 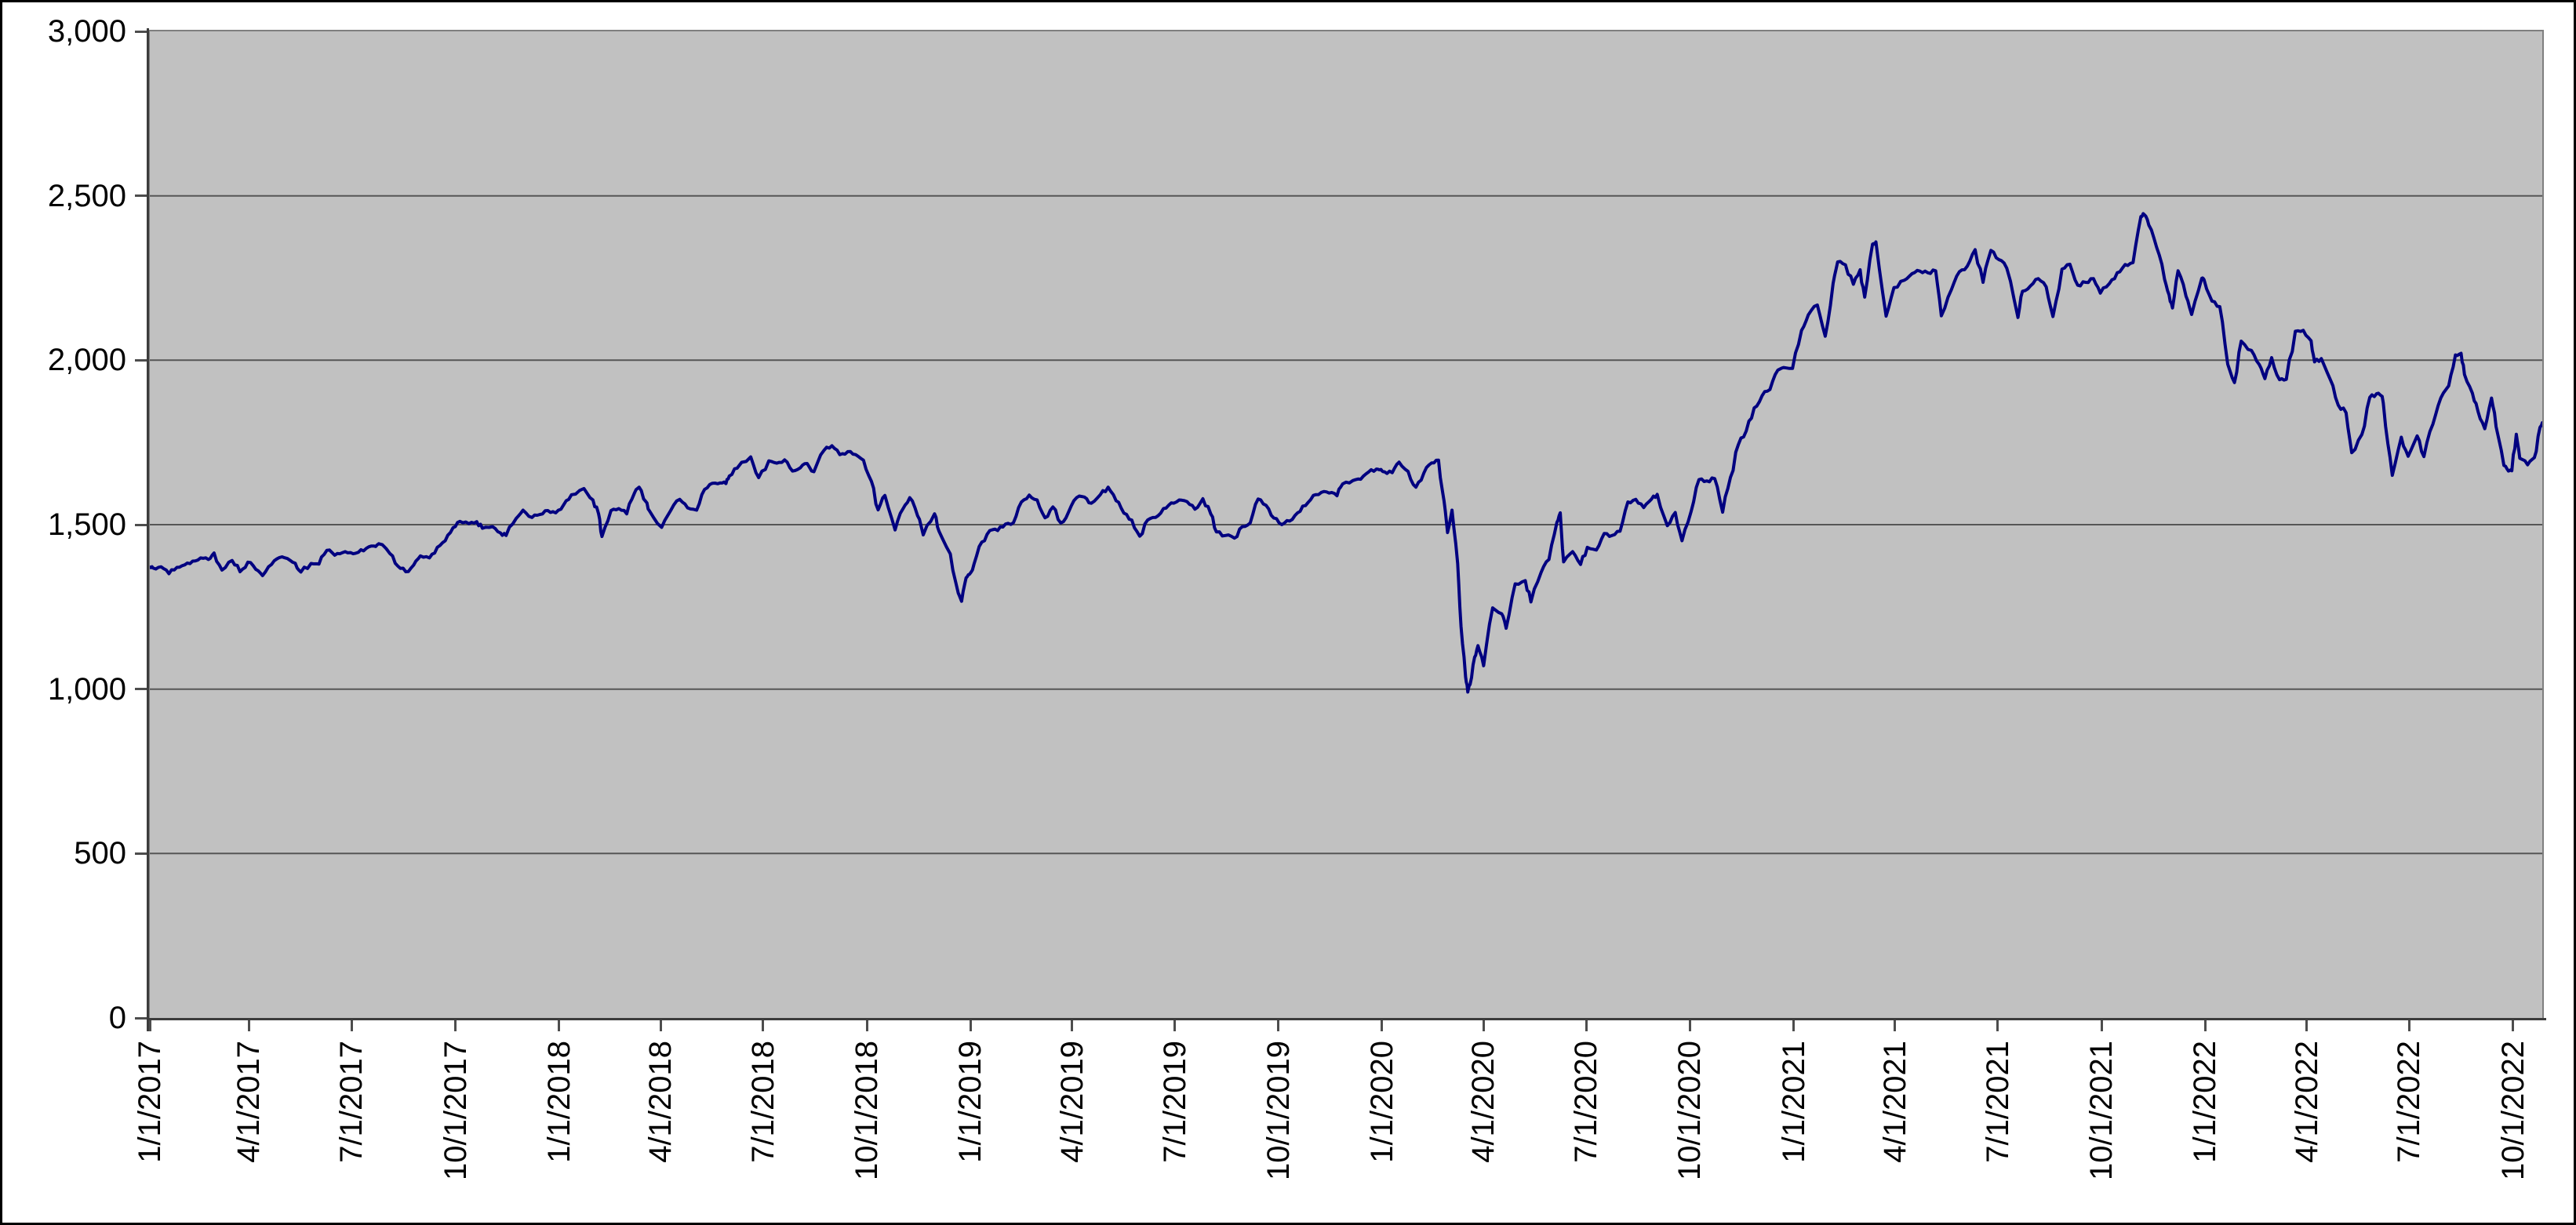 What do you see at coordinates (1794, 1102) in the screenshot?
I see `x-tick-label: 1/1/2021` at bounding box center [1794, 1102].